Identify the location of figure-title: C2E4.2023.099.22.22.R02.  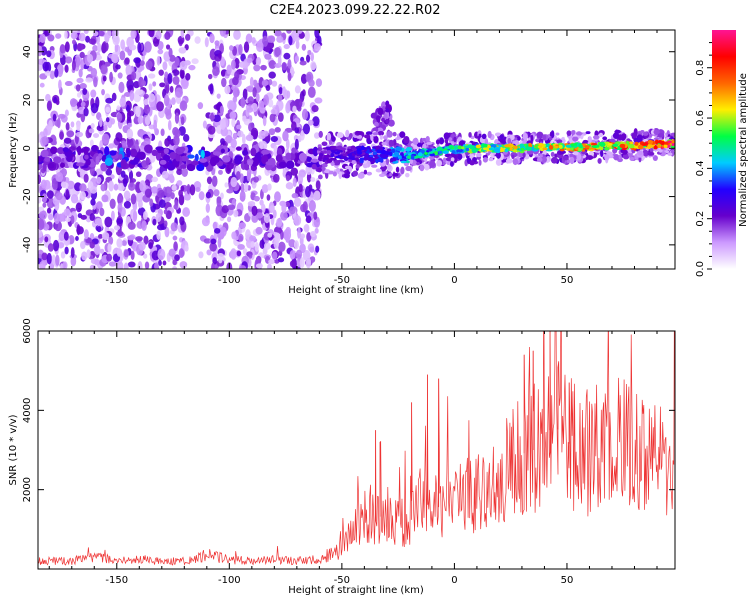
(354, 10).